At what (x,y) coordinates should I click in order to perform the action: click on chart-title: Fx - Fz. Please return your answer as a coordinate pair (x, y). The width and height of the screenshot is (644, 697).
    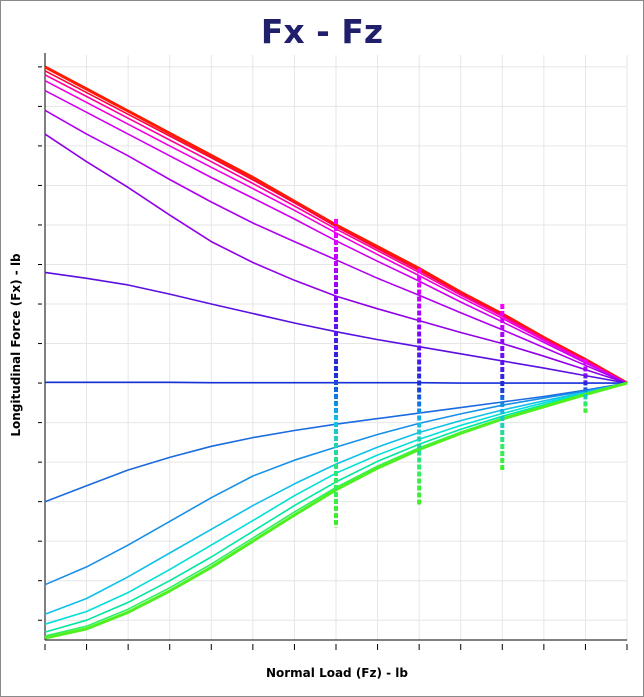
    Looking at the image, I should click on (322, 31).